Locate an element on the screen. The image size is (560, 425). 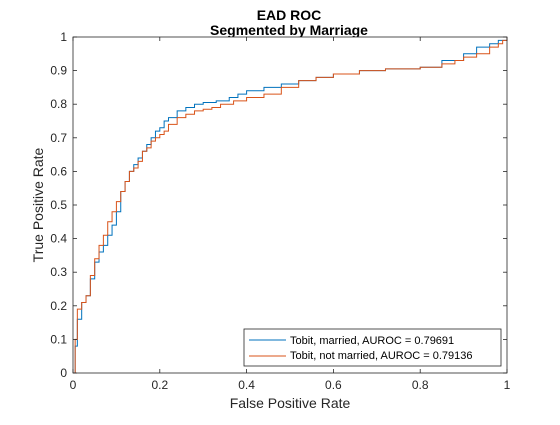
y-tick-label: 0.7 is located at coordinates (58, 138).